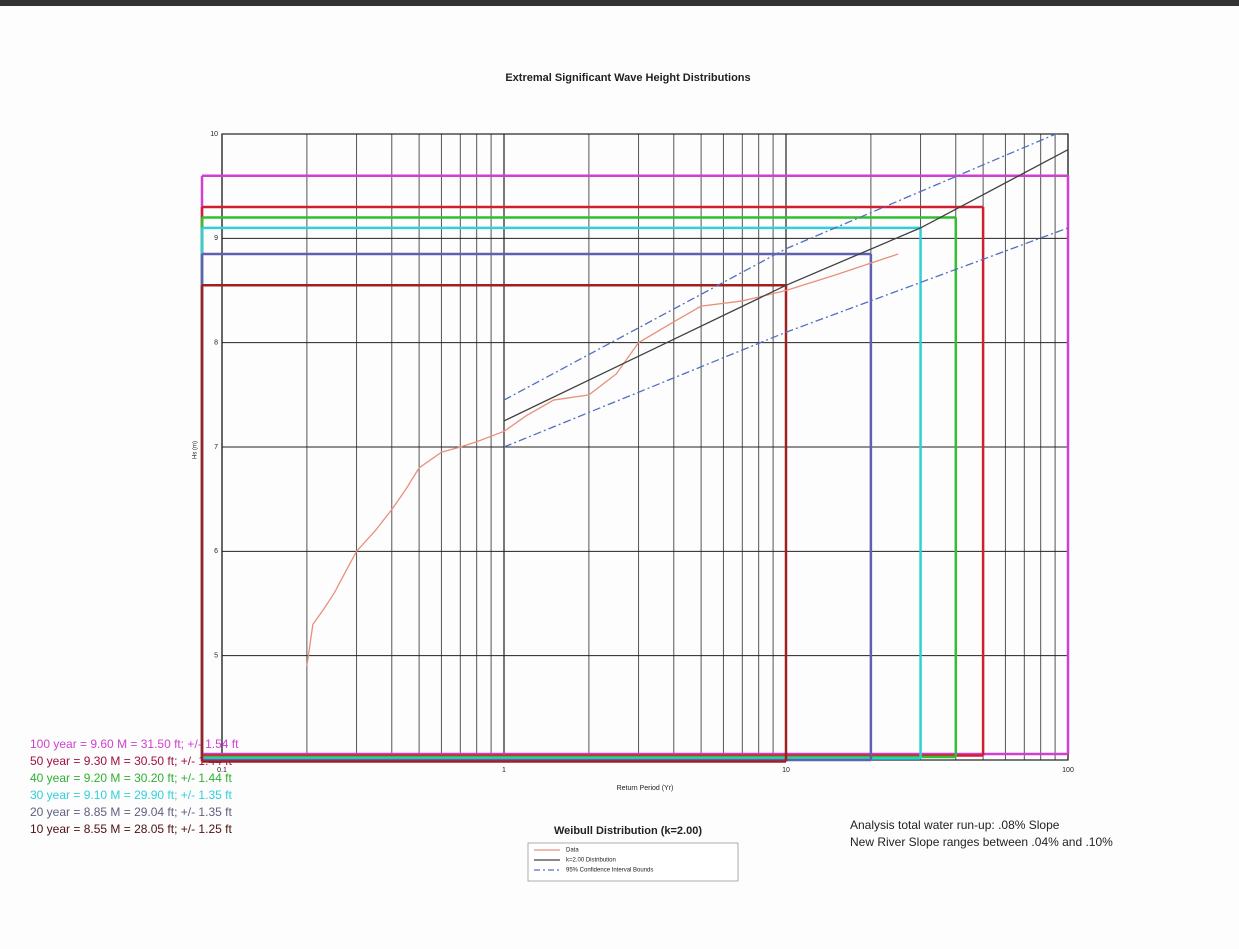 Image resolution: width=1239 pixels, height=949 pixels. I want to click on y-tick-label: 6, so click(216, 551).